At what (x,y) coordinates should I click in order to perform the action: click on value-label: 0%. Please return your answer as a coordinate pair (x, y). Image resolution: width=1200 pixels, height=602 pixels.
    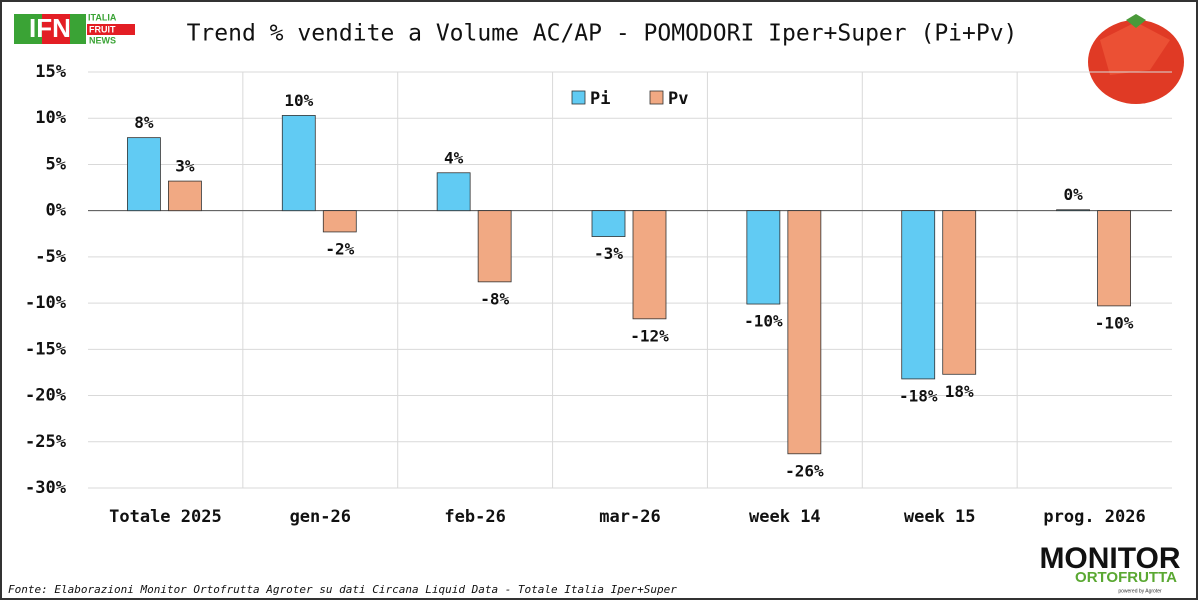
    Looking at the image, I should click on (1073, 194).